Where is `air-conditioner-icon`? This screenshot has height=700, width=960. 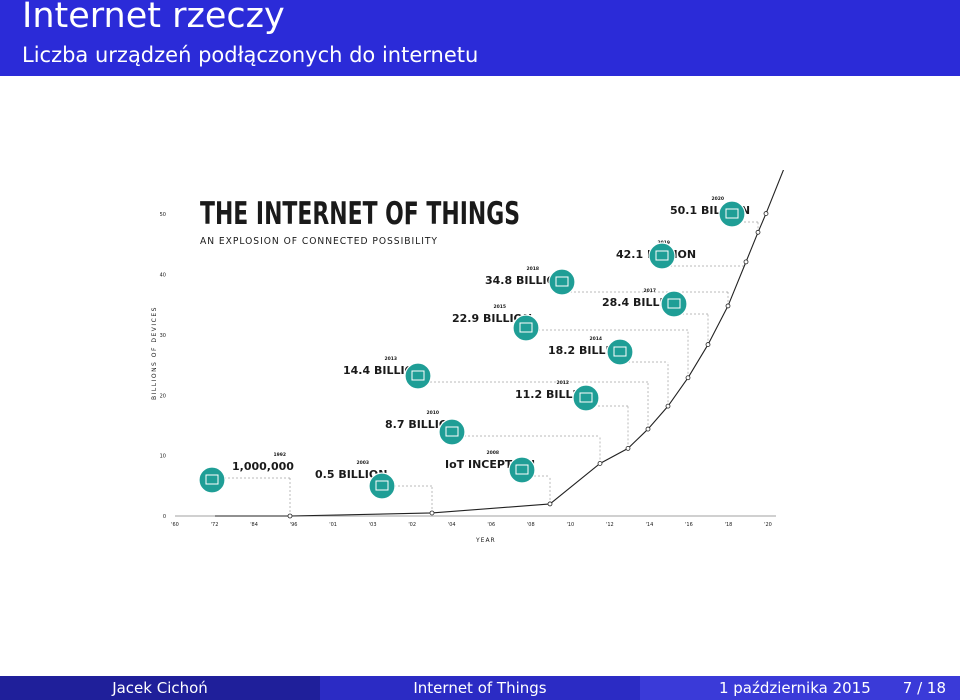 air-conditioner-icon is located at coordinates (674, 304).